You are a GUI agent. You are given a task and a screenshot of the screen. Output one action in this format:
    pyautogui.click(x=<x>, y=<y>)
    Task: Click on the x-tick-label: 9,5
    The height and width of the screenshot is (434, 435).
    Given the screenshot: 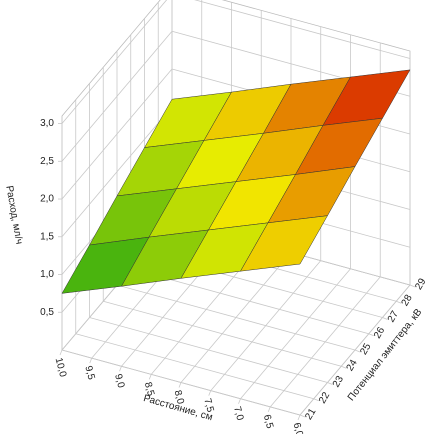 What is the action you would take?
    pyautogui.click(x=89, y=373)
    